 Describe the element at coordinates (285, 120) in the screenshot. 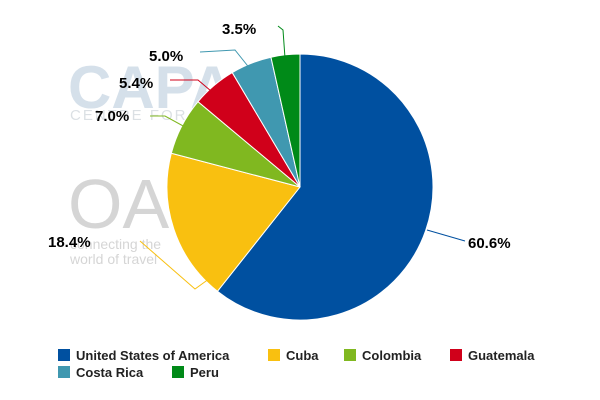

I see `pie-slice-peru` at that location.